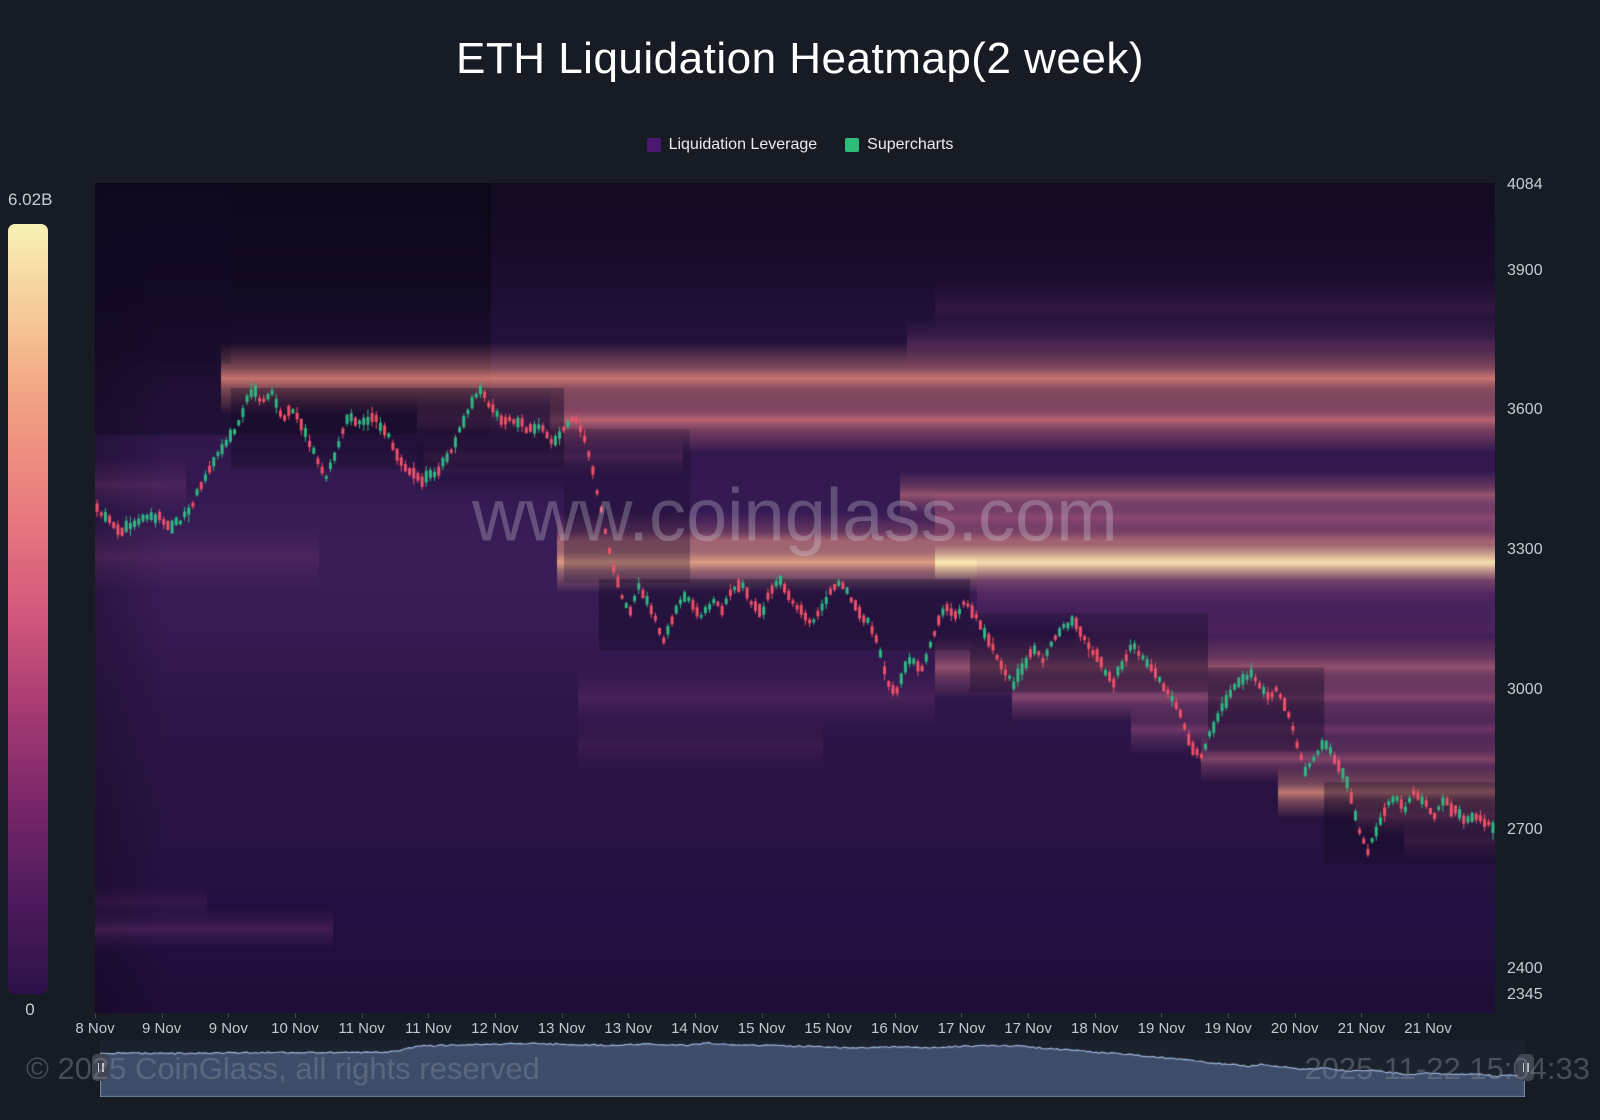 This screenshot has height=1120, width=1600. I want to click on y-axis-tick: 3000, so click(1525, 689).